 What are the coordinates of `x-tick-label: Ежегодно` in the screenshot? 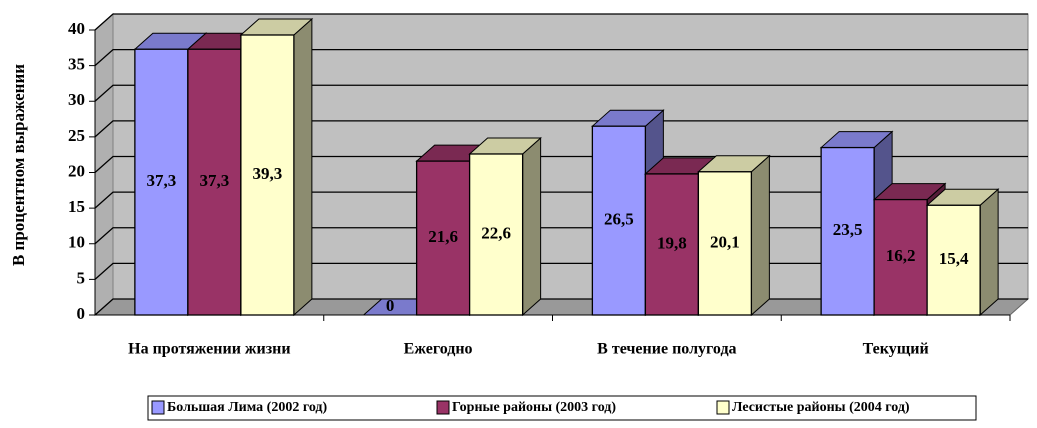 It's located at (438, 349).